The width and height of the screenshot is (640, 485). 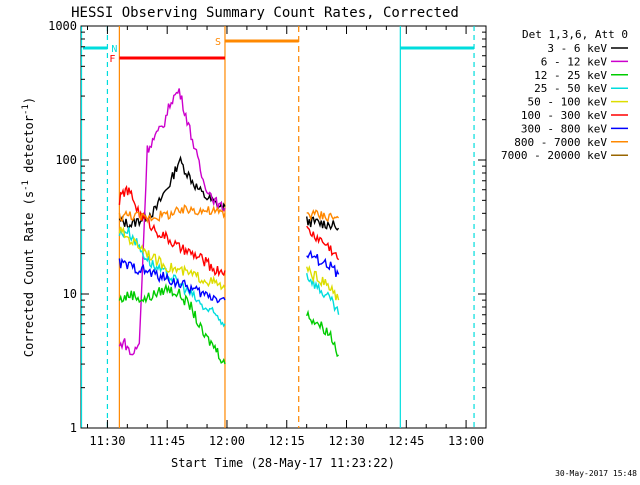 I want to click on x-tick-label-0: 11:30, so click(x=107, y=441).